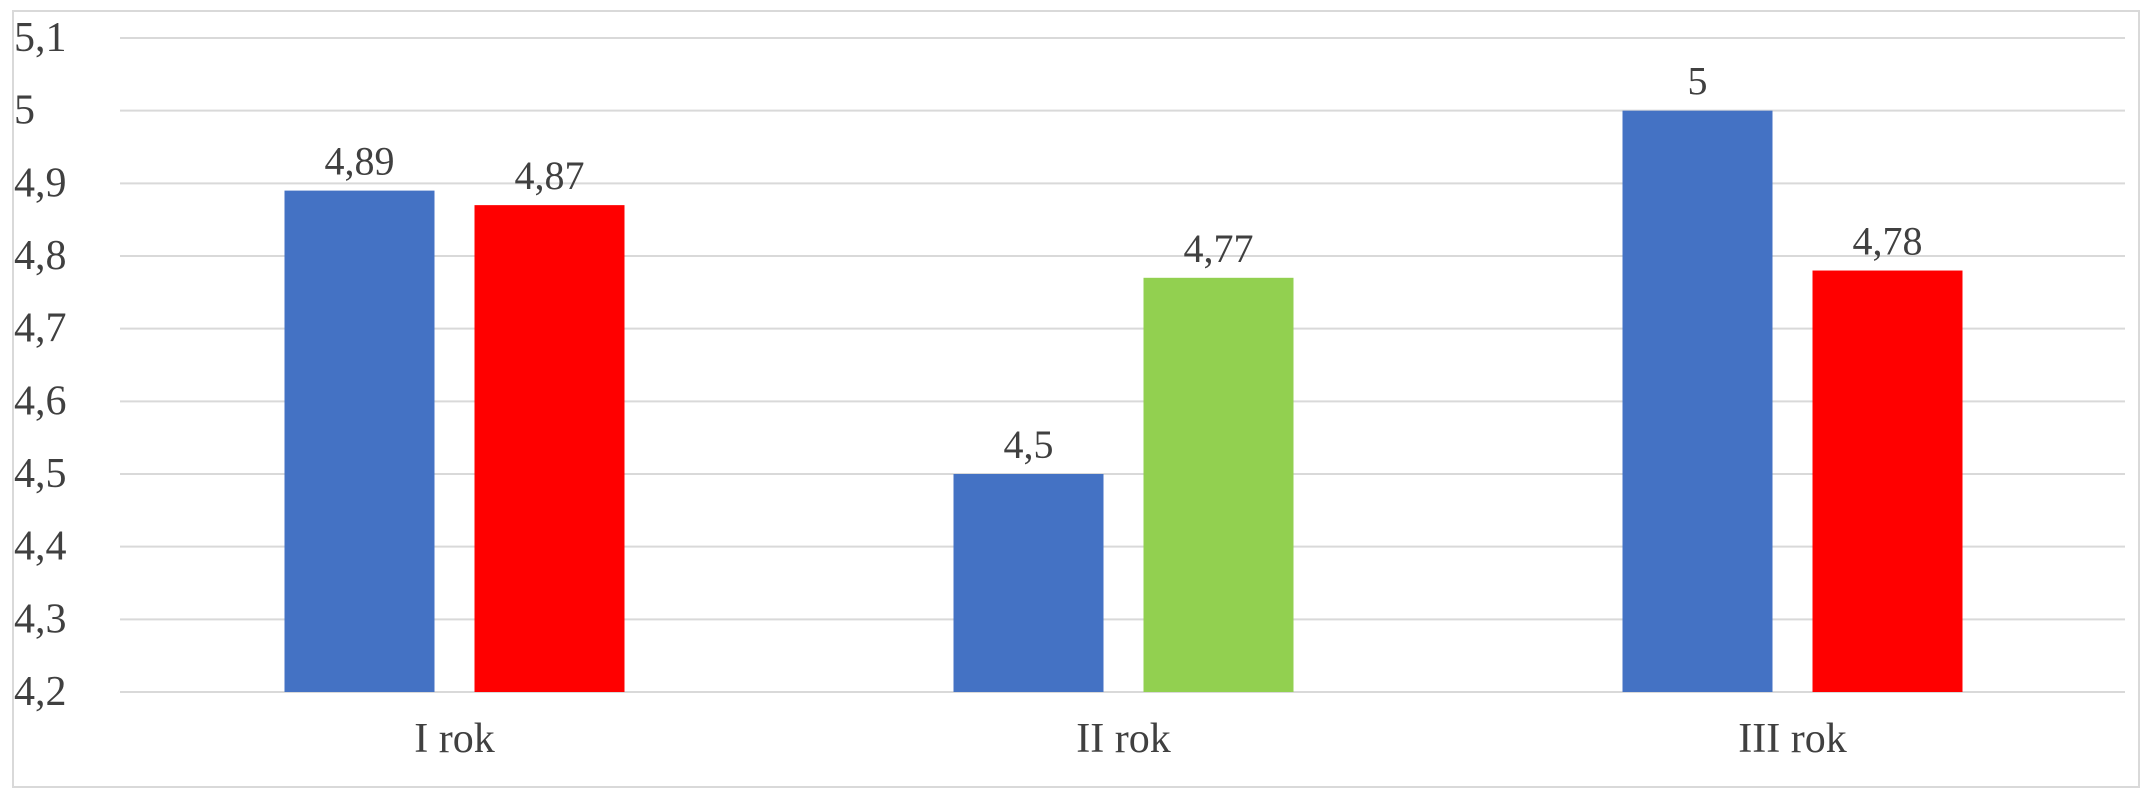 The height and width of the screenshot is (794, 2141). I want to click on y-tick-label: 5,1, so click(40, 38).